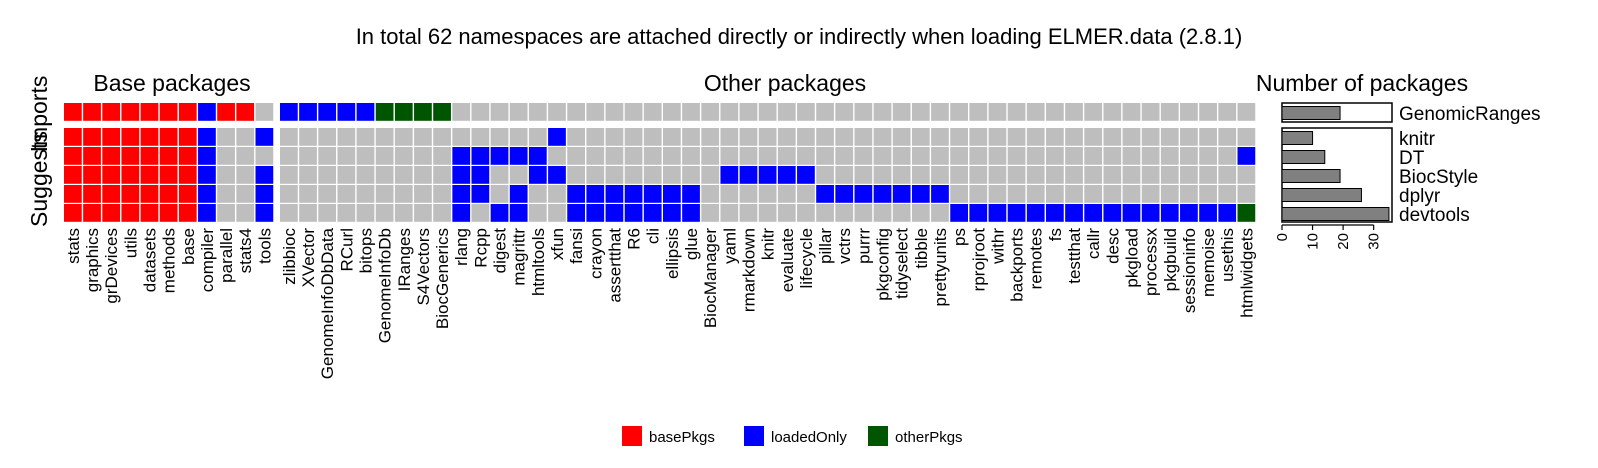  I want to click on cell-BiocStyle-S4Vectors, so click(423, 175).